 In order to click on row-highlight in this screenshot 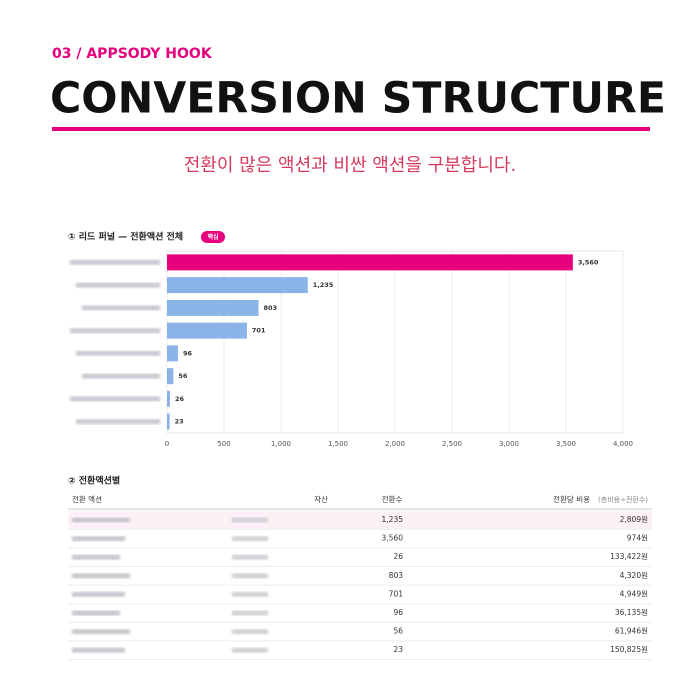, I will do `click(360, 520)`.